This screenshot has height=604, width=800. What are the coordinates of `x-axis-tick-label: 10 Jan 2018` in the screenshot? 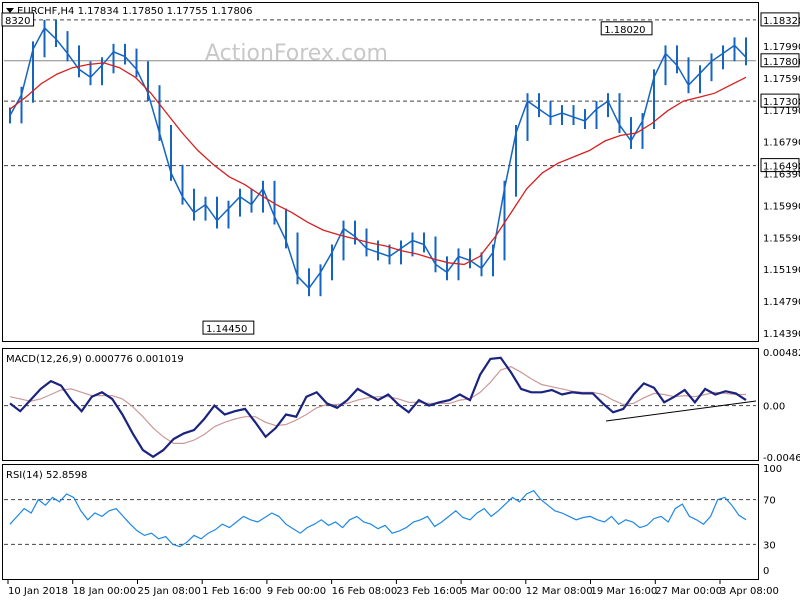 It's located at (38, 591).